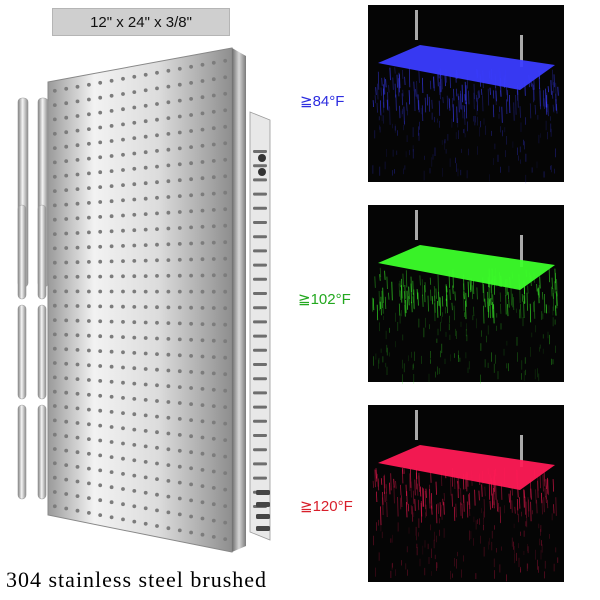  What do you see at coordinates (326, 506) in the screenshot?
I see `temperature-label-red: ≧120°F` at bounding box center [326, 506].